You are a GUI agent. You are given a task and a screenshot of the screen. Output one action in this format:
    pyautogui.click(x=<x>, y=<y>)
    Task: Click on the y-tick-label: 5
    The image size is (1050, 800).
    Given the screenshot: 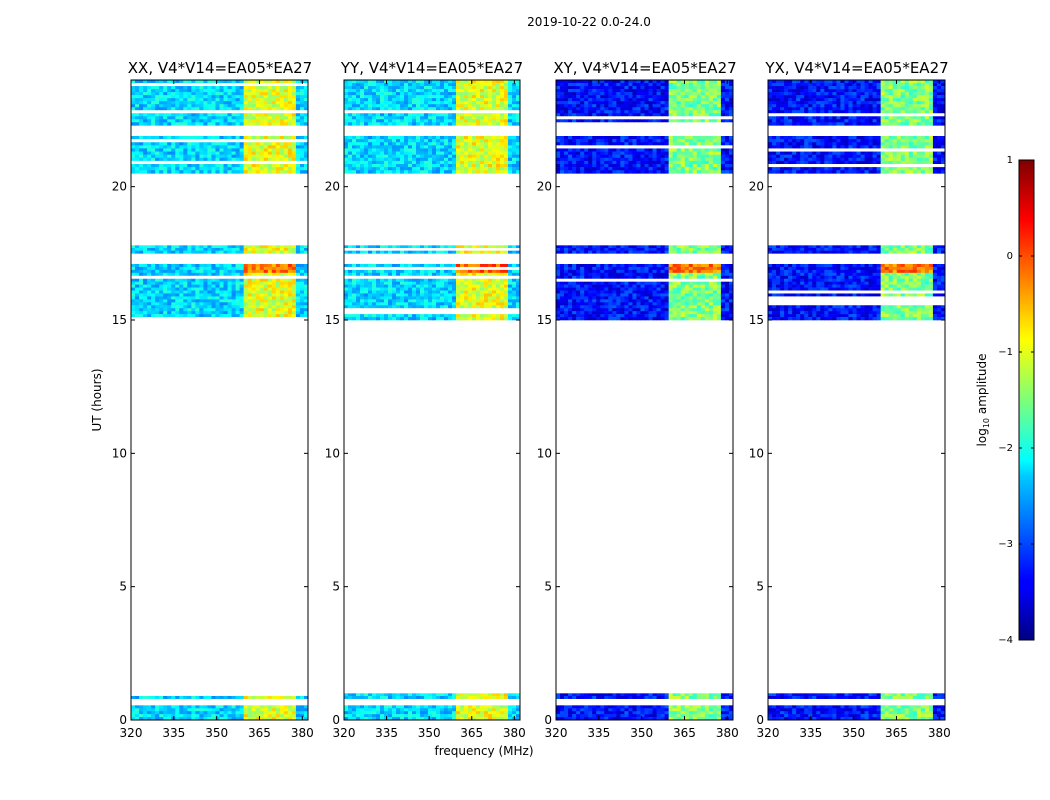 What is the action you would take?
    pyautogui.click(x=123, y=587)
    